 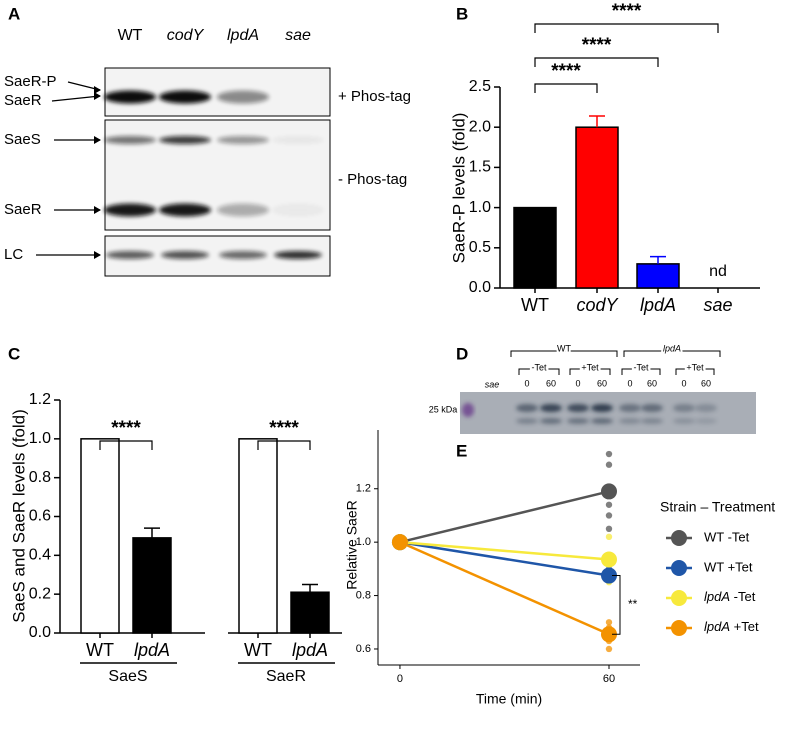 I want to click on group-label: SaeS, so click(x=127, y=676).